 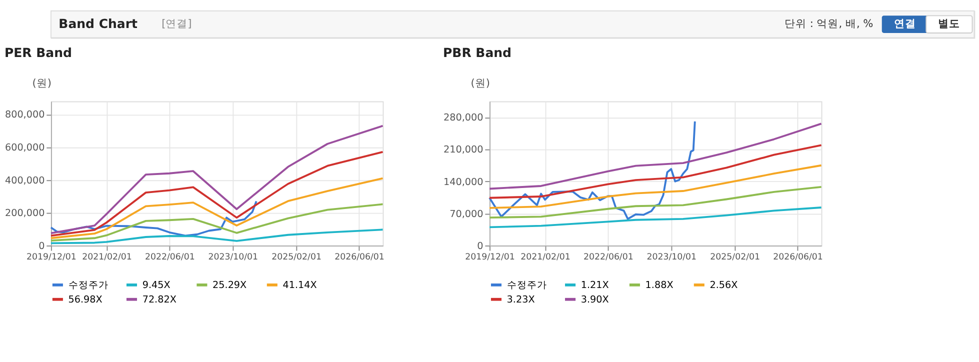 What do you see at coordinates (38, 52) in the screenshot?
I see `chart-title: PER Band` at bounding box center [38, 52].